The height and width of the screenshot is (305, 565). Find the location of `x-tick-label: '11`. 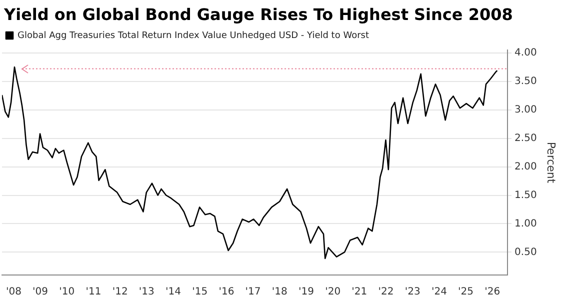

x-tick-label: '11 is located at coordinates (94, 292).